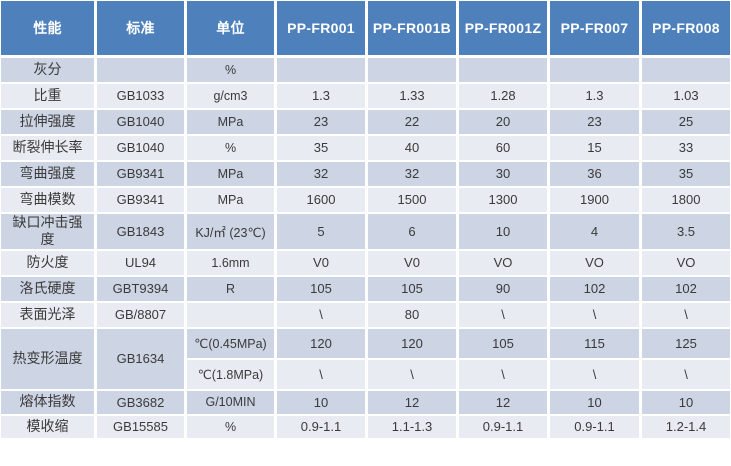 Image resolution: width=731 pixels, height=466 pixels. What do you see at coordinates (595, 200) in the screenshot?
I see `value-cell: 1900` at bounding box center [595, 200].